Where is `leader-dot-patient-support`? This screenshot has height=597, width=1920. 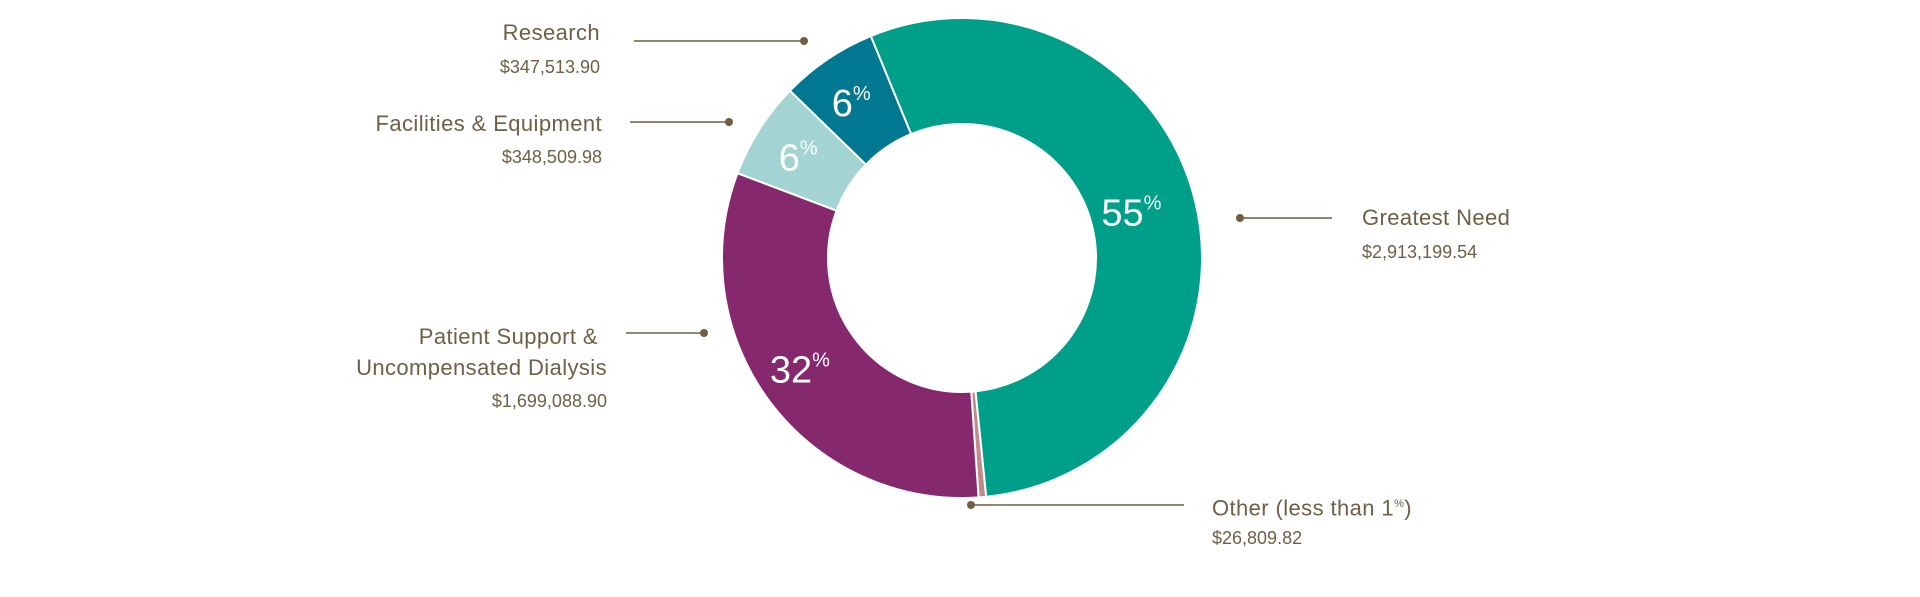 leader-dot-patient-support is located at coordinates (704, 333).